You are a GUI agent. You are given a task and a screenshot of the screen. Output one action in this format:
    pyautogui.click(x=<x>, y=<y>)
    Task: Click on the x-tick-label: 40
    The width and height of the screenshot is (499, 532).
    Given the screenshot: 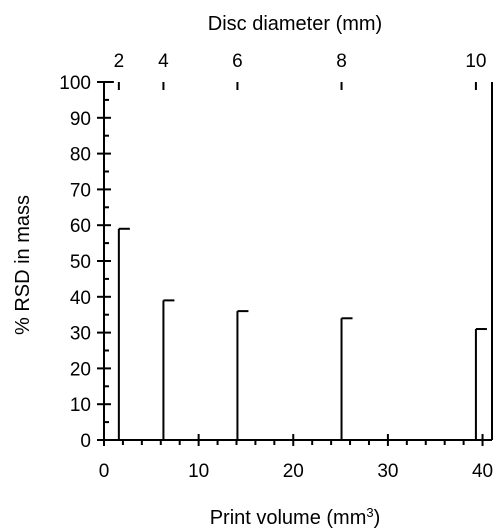 What is the action you would take?
    pyautogui.click(x=482, y=471)
    